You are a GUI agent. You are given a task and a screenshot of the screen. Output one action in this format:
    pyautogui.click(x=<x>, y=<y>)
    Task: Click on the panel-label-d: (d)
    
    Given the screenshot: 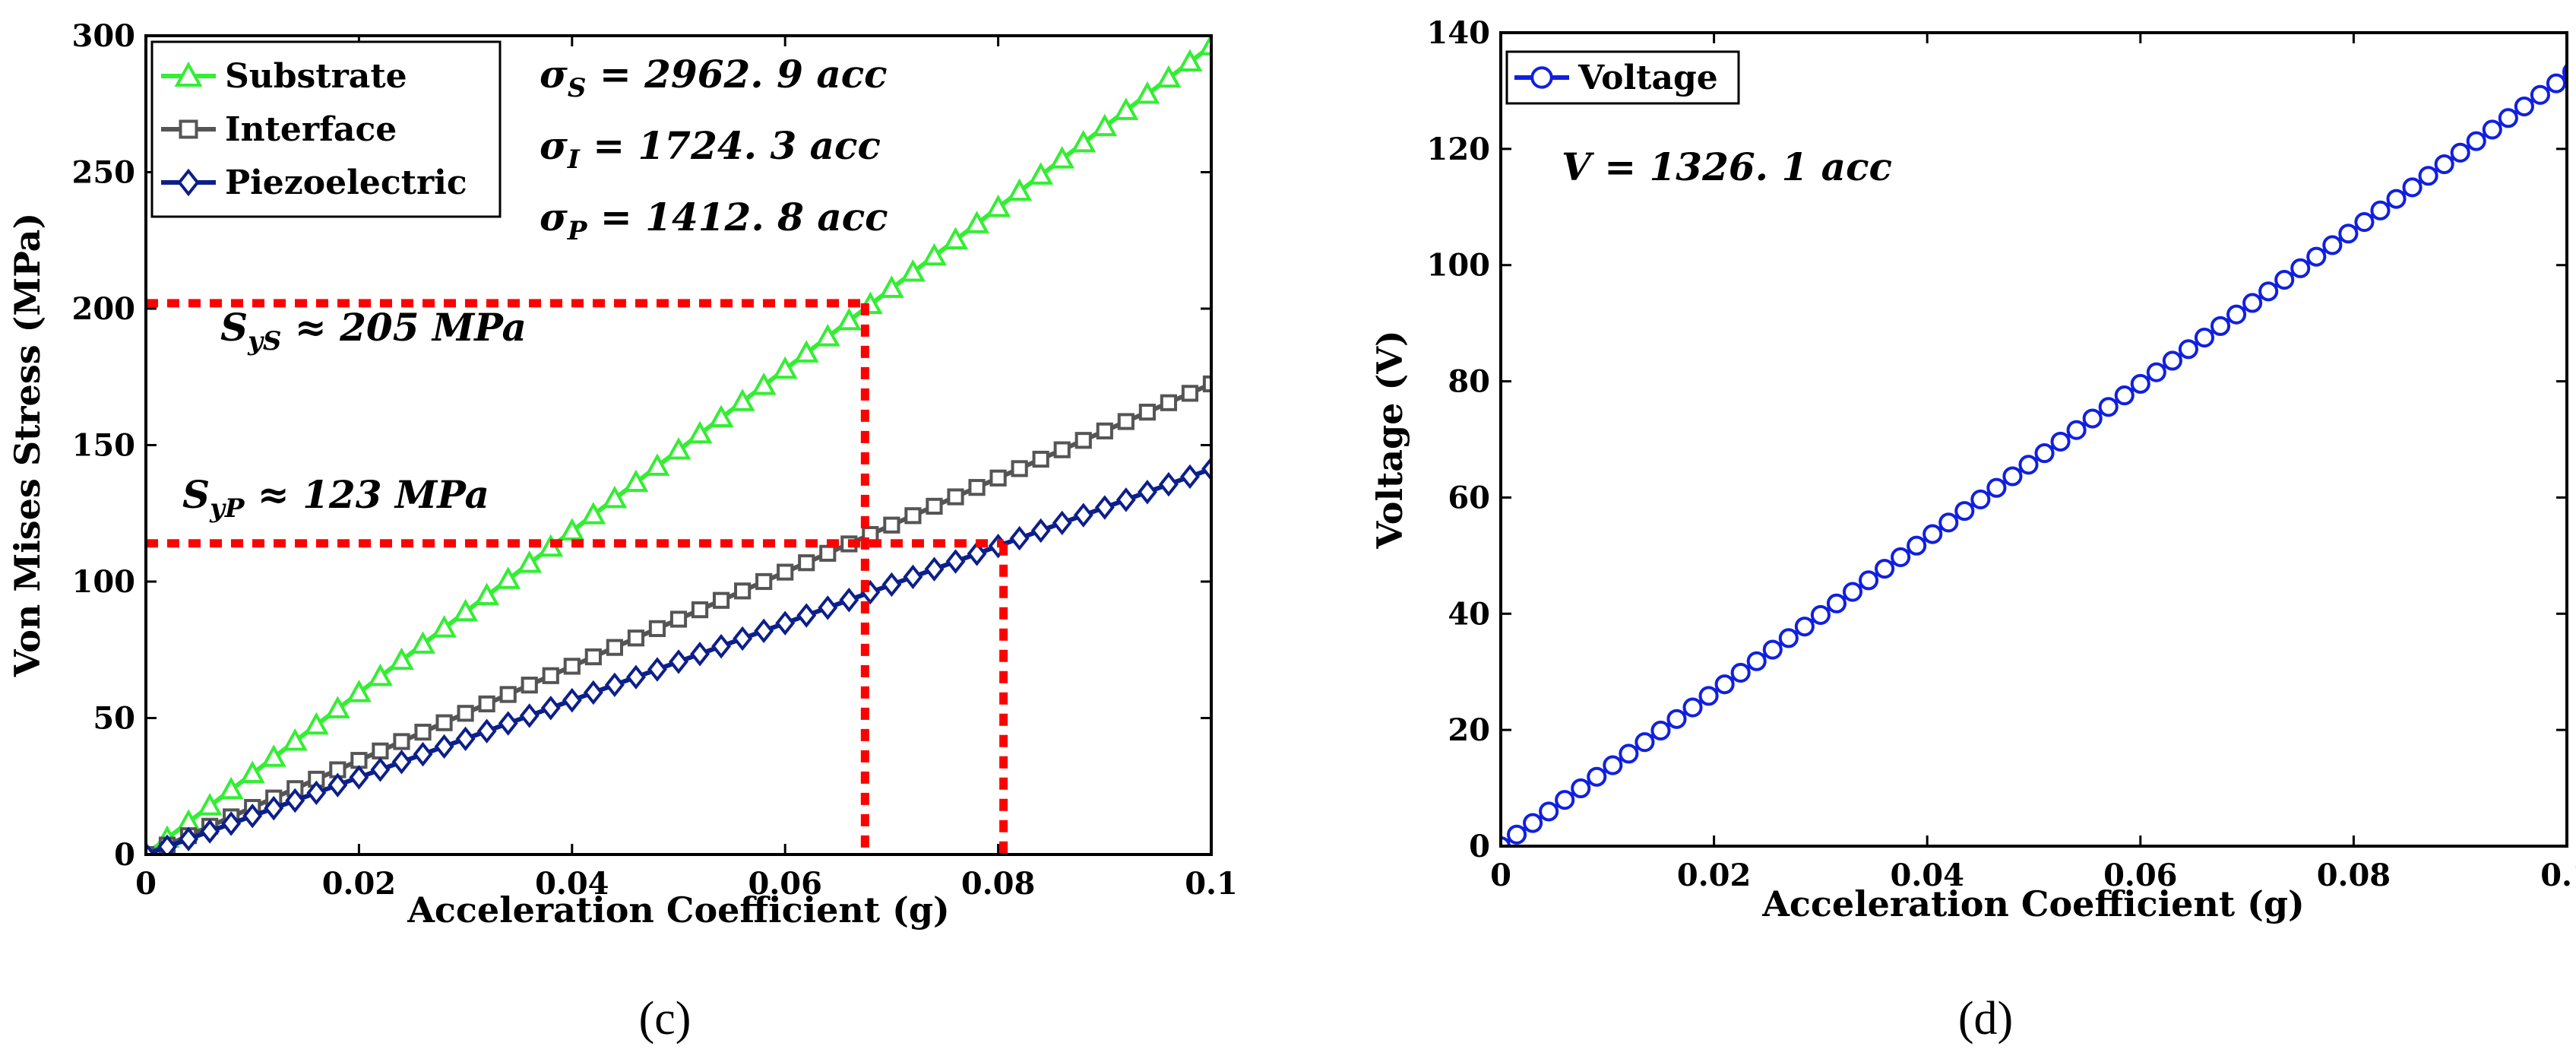 What is the action you would take?
    pyautogui.click(x=1985, y=1019)
    